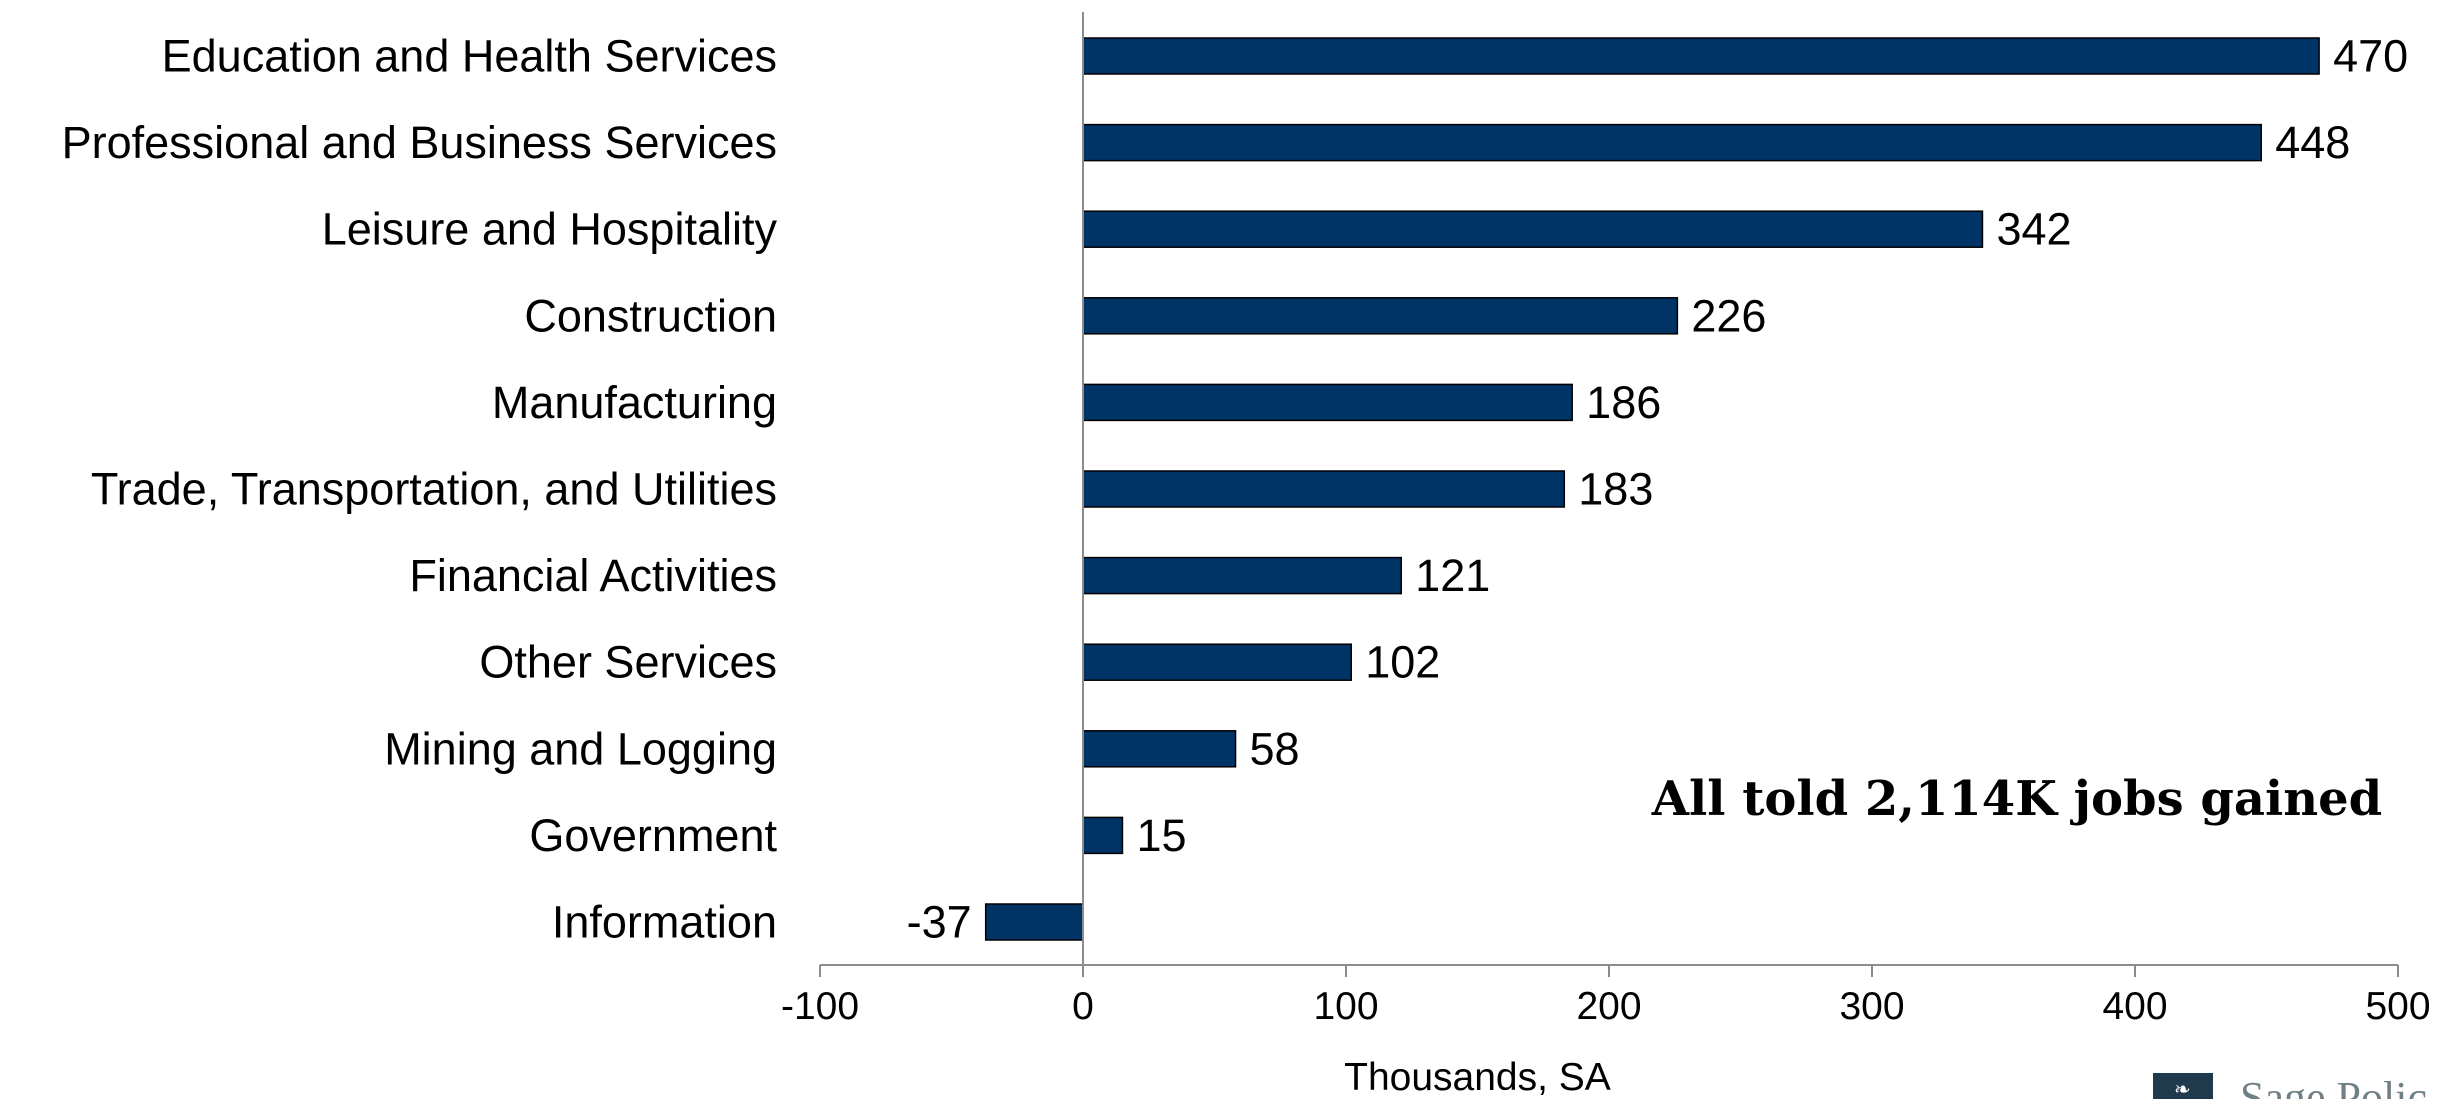 This screenshot has width=2440, height=1099. Describe the element at coordinates (1161, 835) in the screenshot. I see `data-label: 15` at that location.